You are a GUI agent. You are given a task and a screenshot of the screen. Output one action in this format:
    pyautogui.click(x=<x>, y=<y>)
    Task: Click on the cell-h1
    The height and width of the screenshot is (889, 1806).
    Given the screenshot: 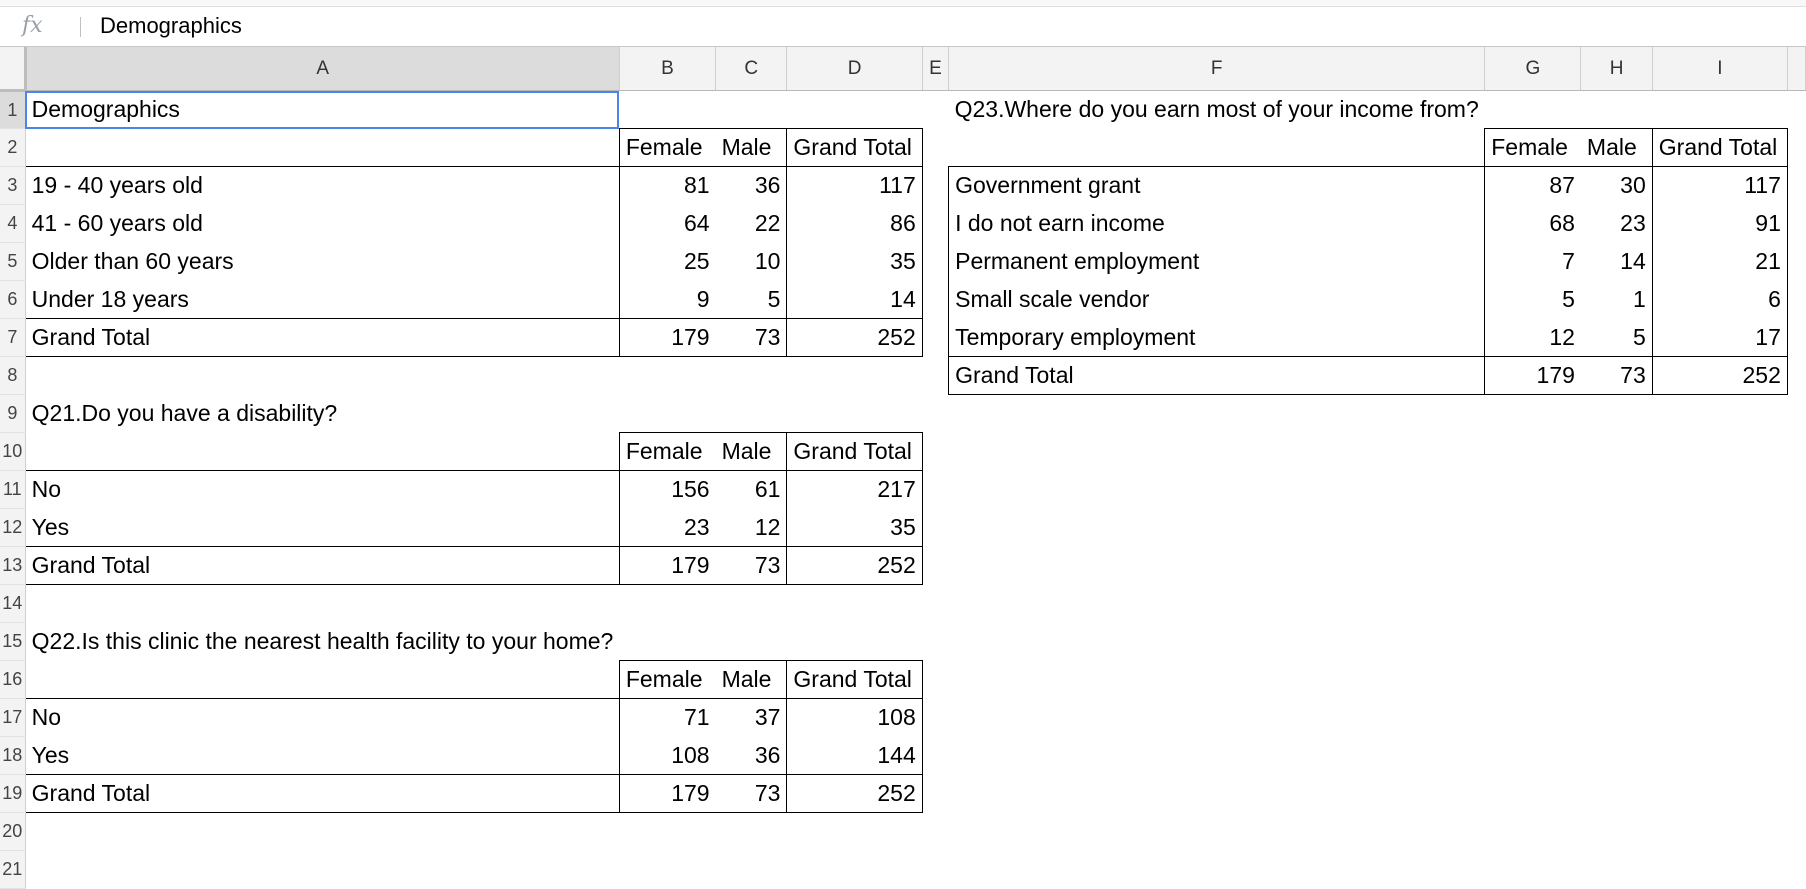 What is the action you would take?
    pyautogui.click(x=1616, y=110)
    